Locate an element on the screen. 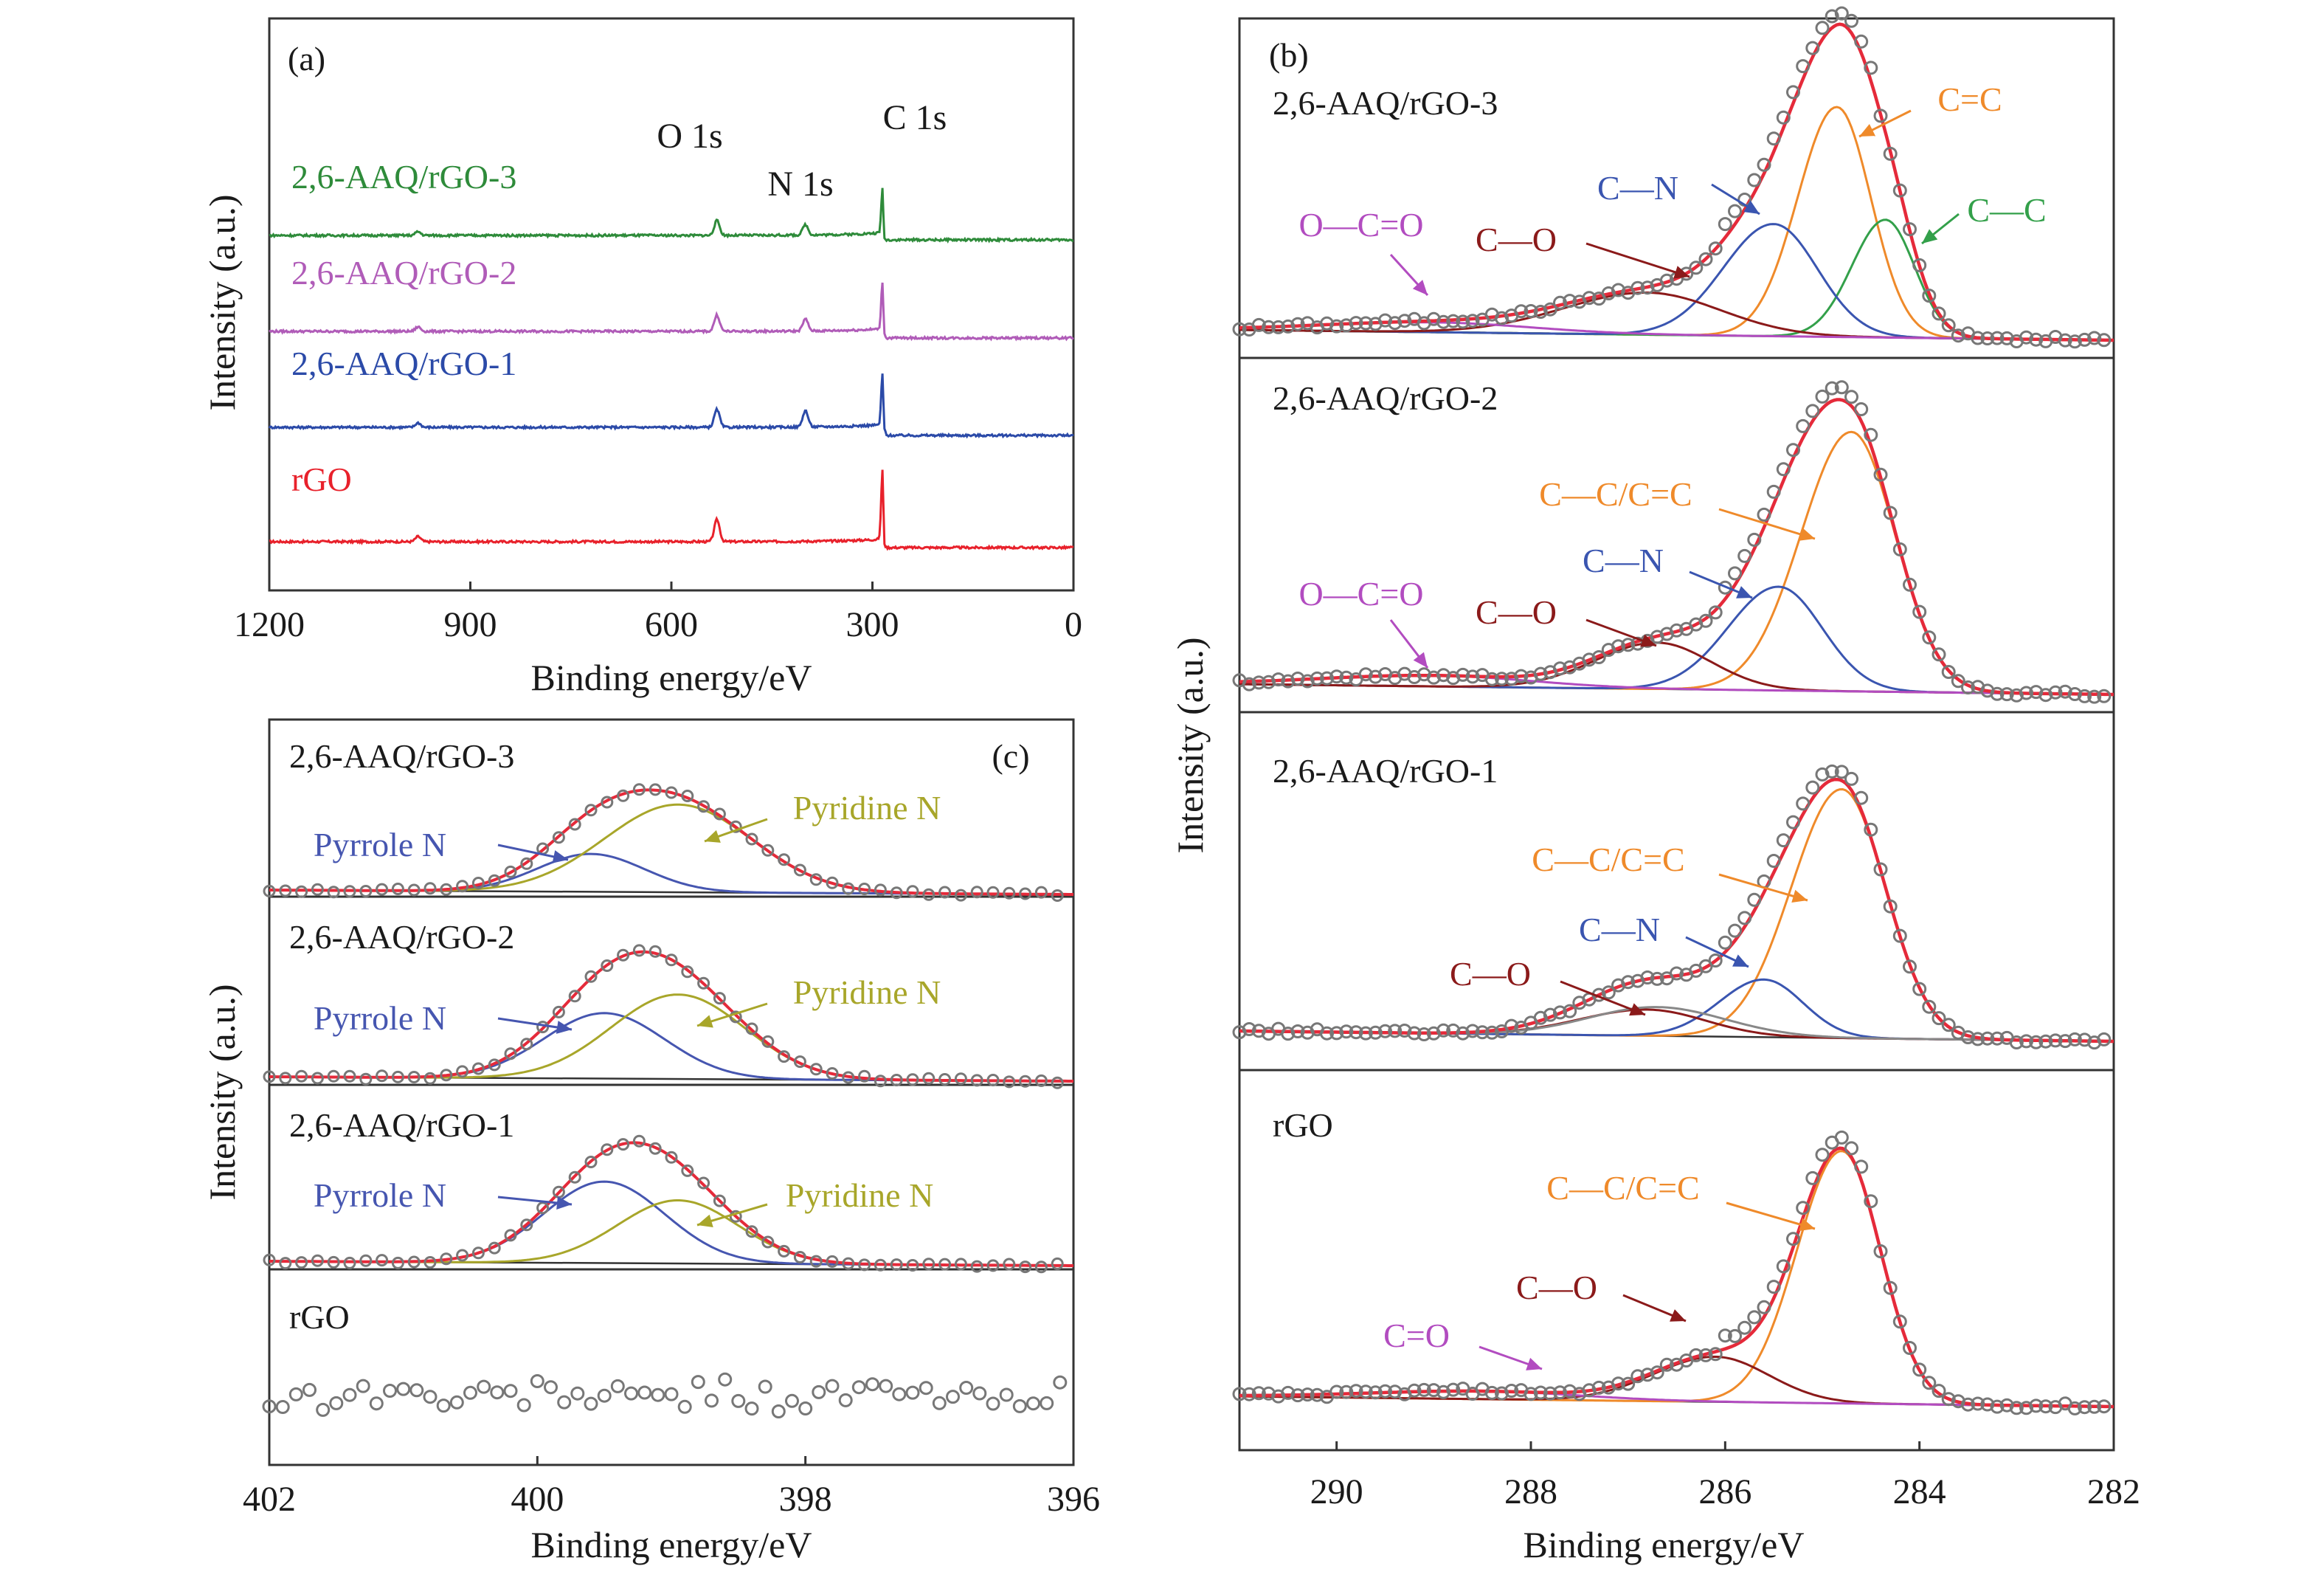 The image size is (2324, 1583). panel-c-sample-label: 2,6-AAQ/rGO-3 is located at coordinates (401, 756).